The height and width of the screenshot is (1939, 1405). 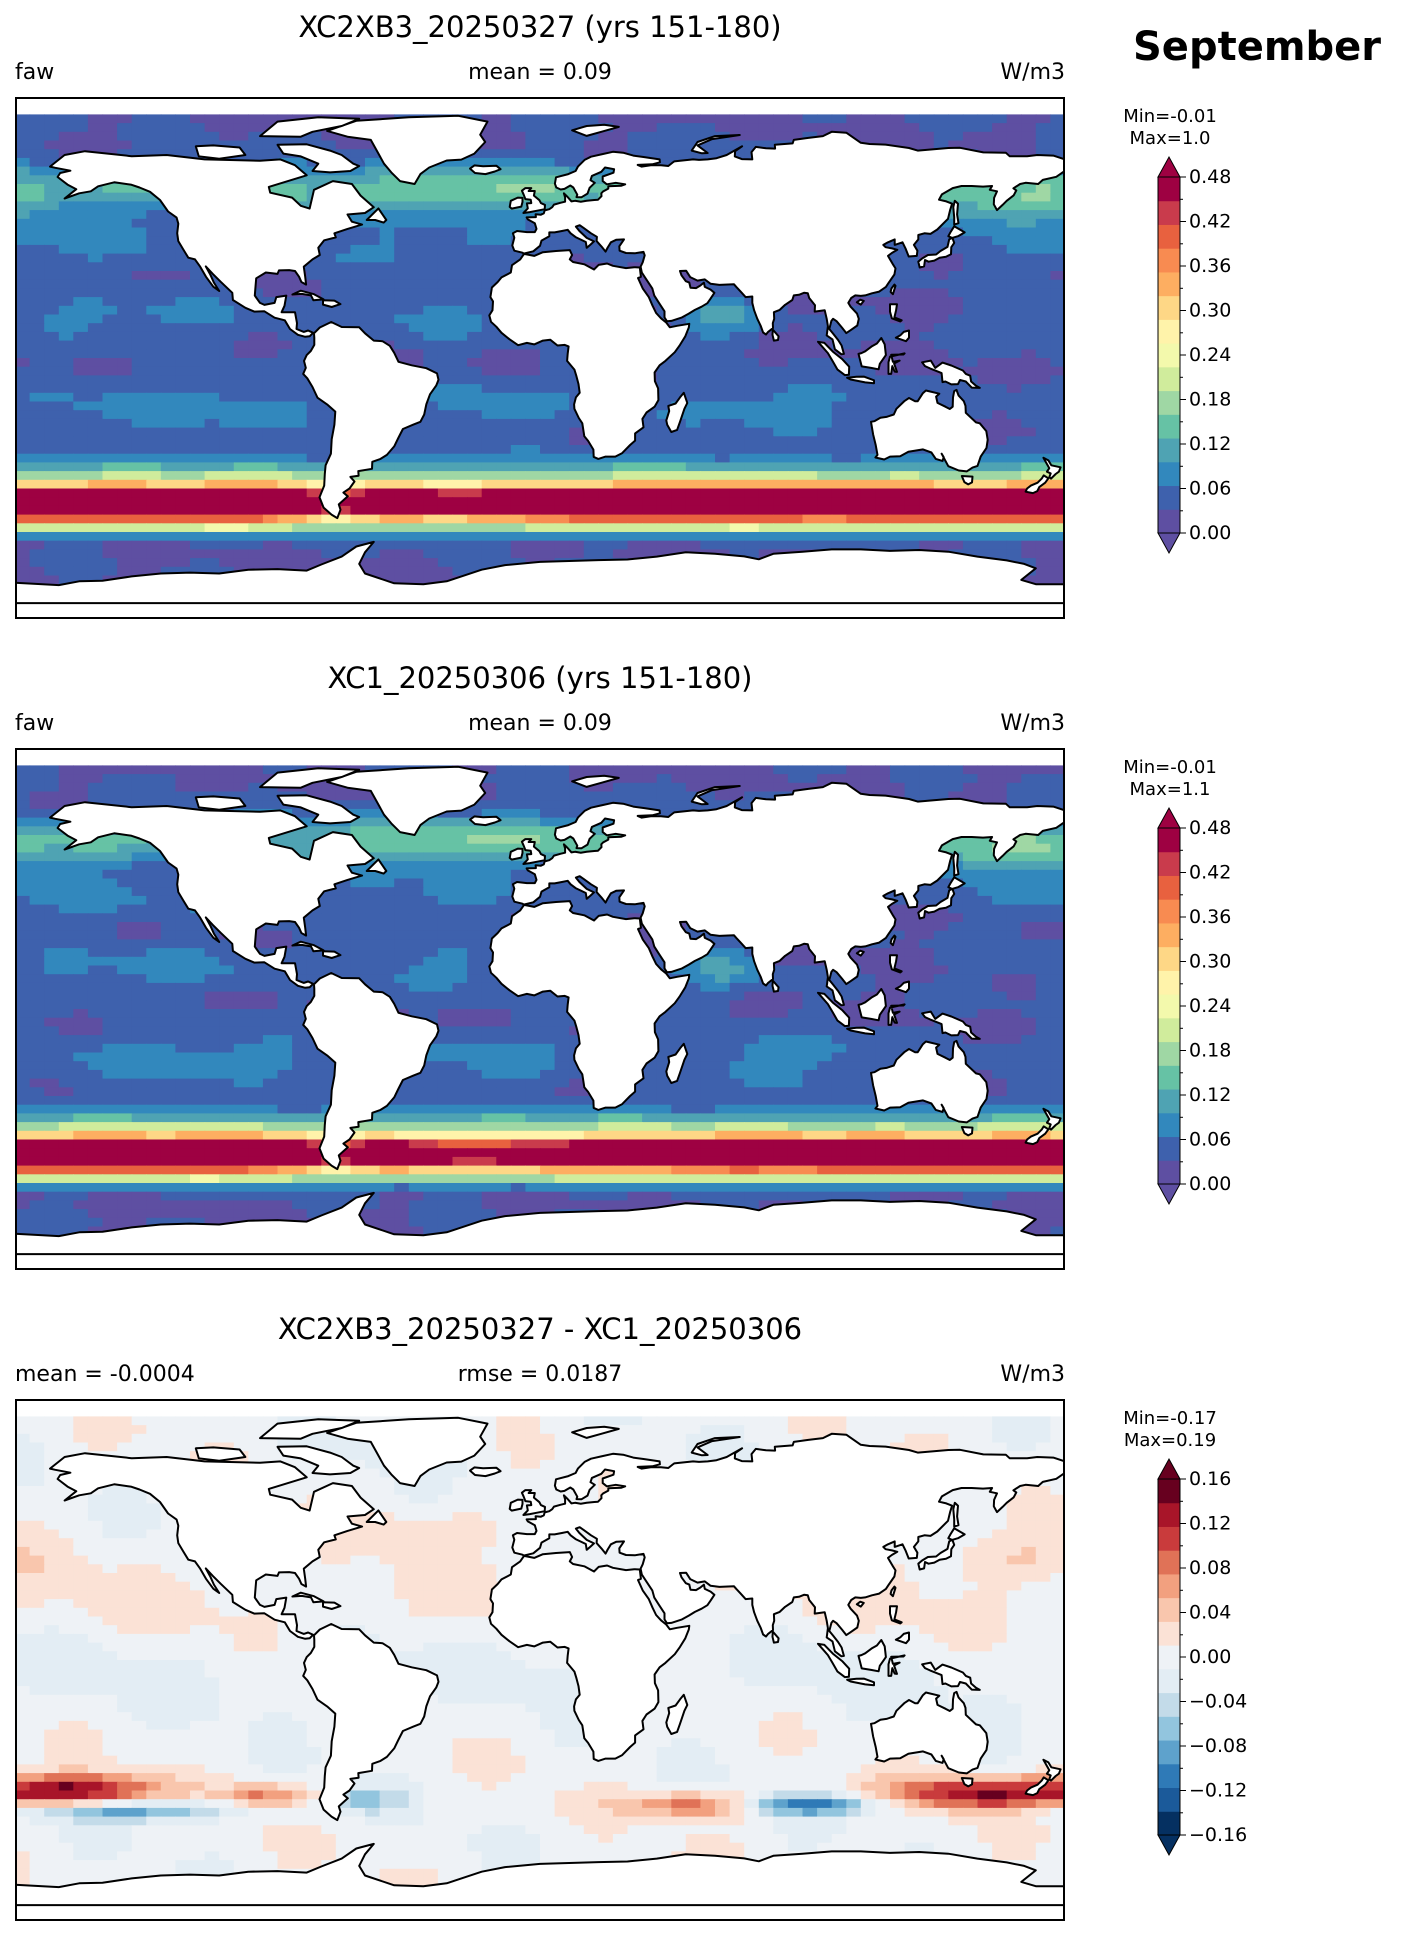 I want to click on landmass-greenland, so click(x=407, y=1451).